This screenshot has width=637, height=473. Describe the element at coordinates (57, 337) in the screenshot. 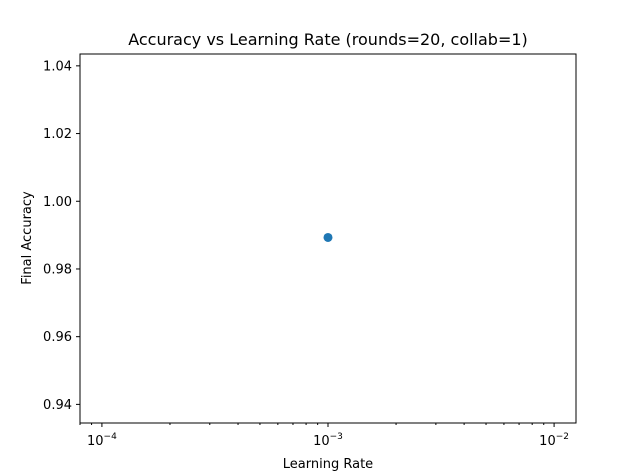

I see `y-tick-label: 0.96` at that location.